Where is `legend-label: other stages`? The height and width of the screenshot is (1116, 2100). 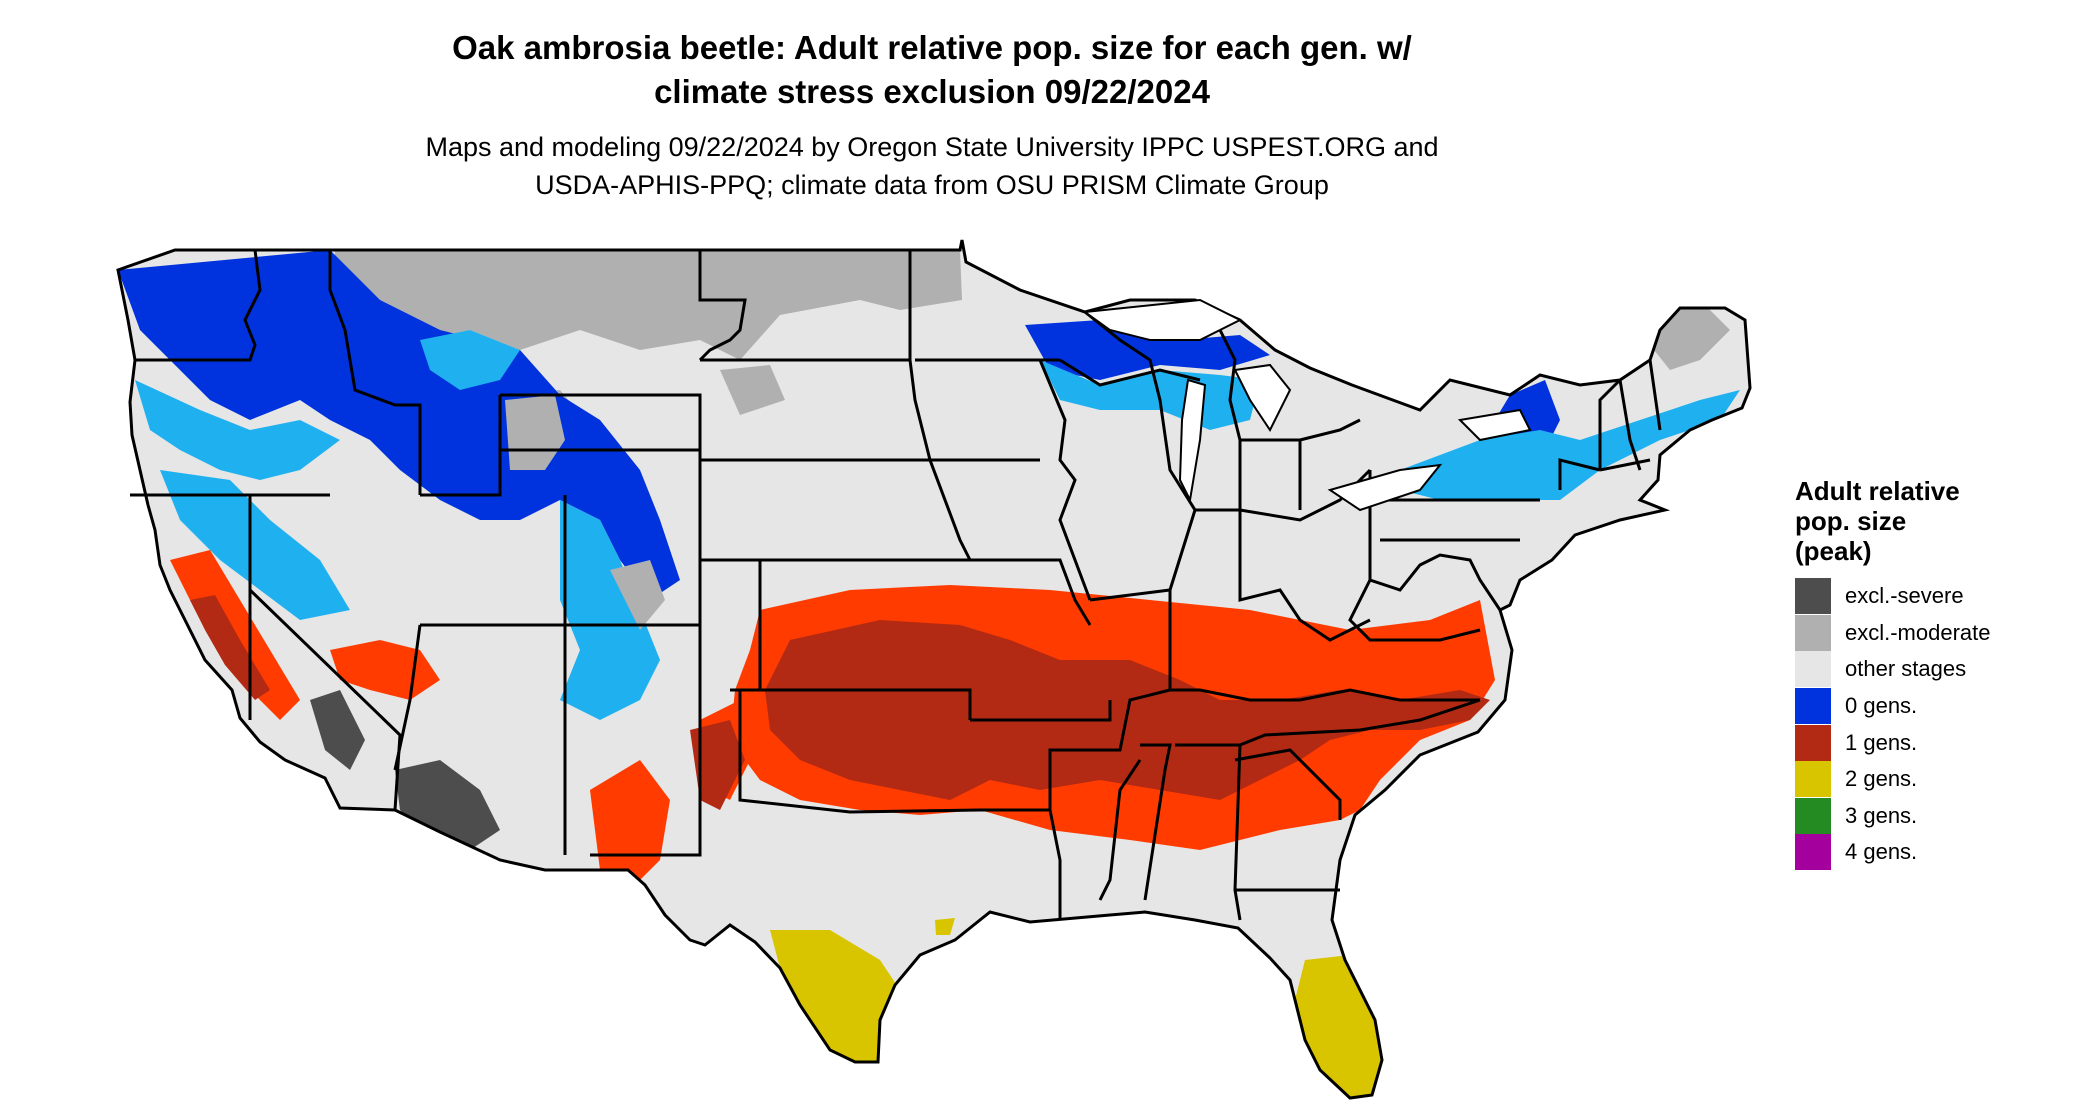
legend-label: other stages is located at coordinates (1906, 669).